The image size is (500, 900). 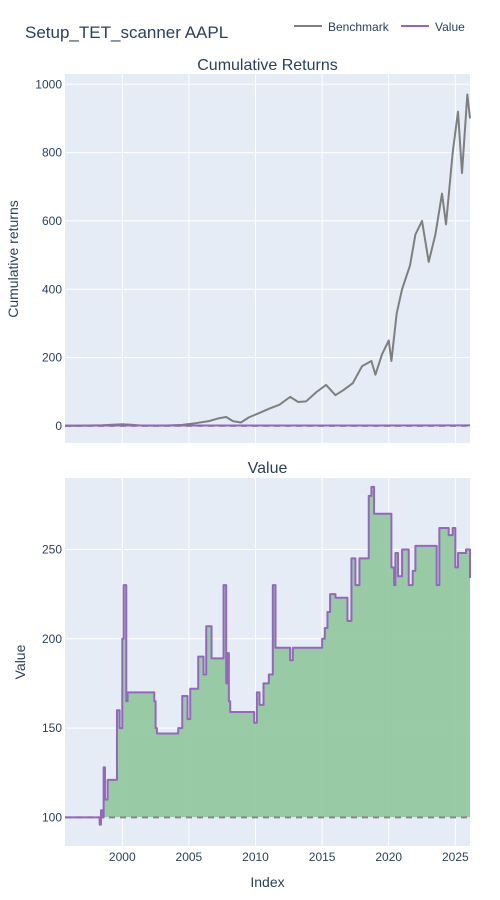 What do you see at coordinates (450, 27) in the screenshot?
I see `legend-label-value: Value` at bounding box center [450, 27].